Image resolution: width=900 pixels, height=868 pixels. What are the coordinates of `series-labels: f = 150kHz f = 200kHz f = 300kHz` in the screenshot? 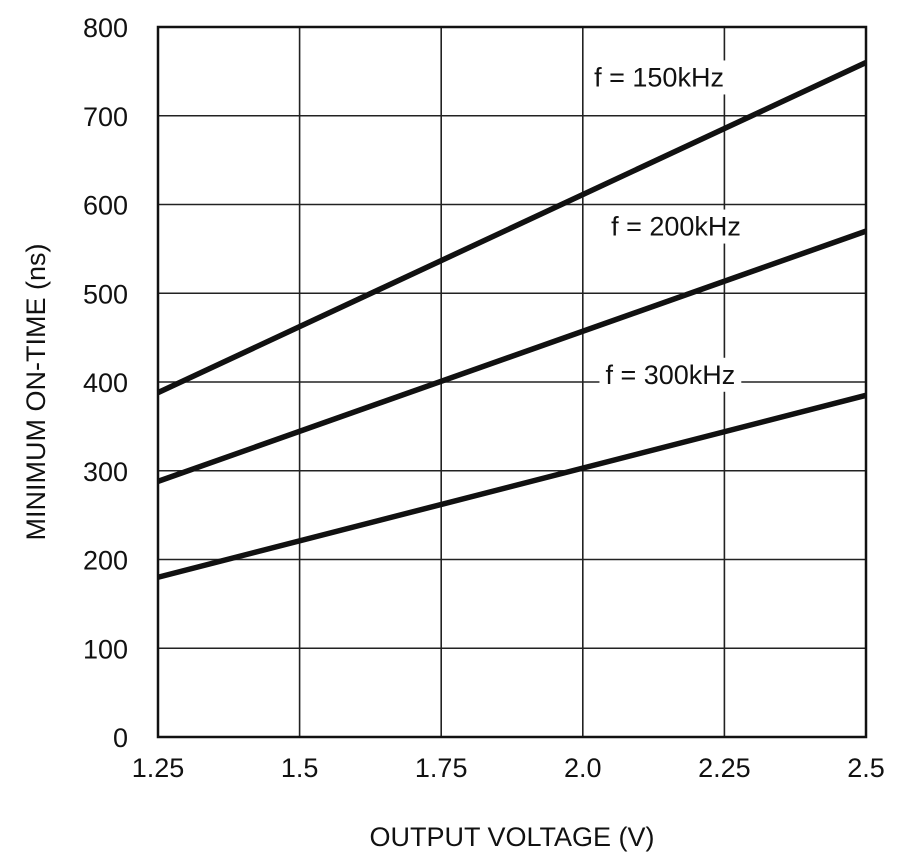 It's located at (667, 226).